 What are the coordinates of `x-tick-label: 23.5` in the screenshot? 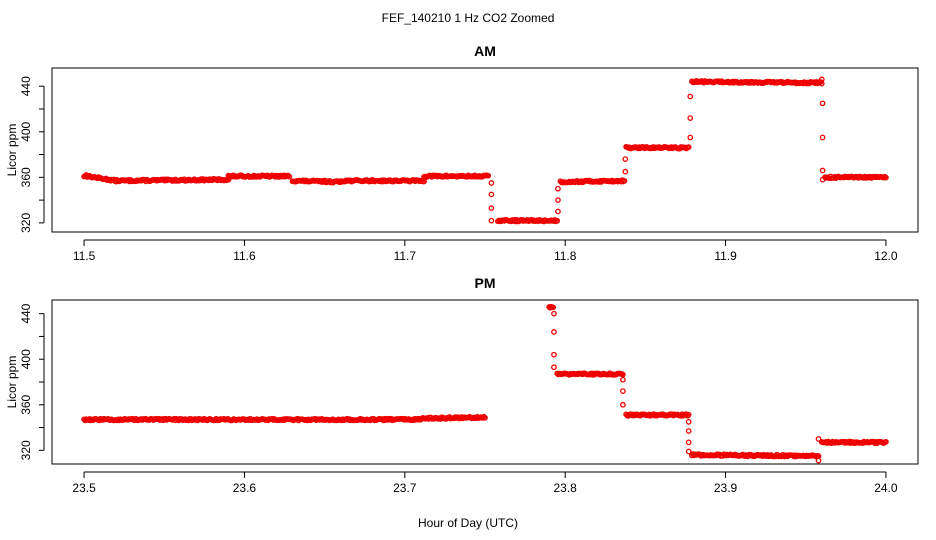 It's located at (84, 488).